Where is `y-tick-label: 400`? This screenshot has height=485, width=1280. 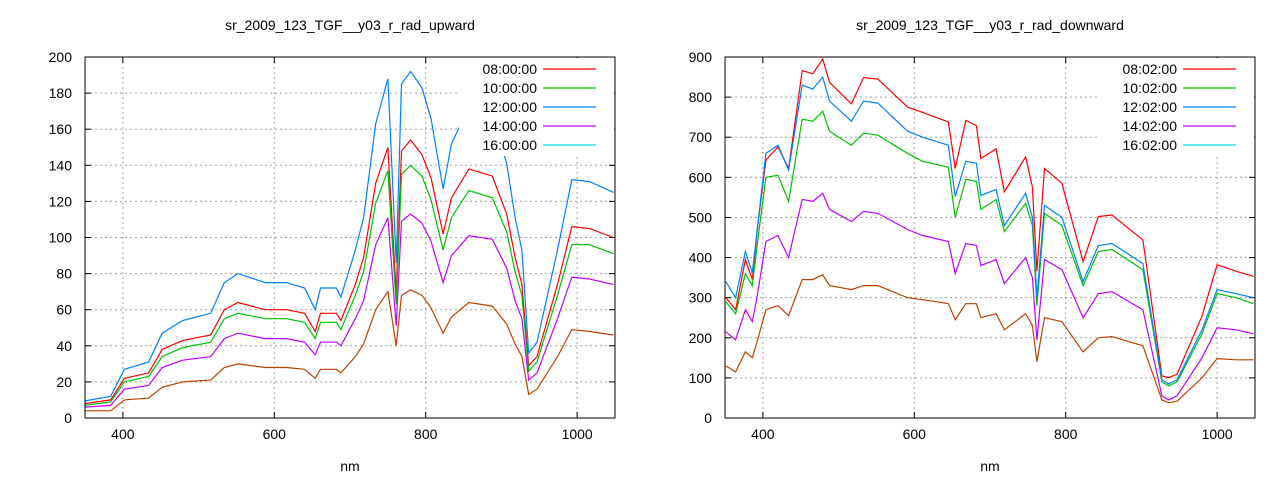
y-tick-label: 400 is located at coordinates (701, 258).